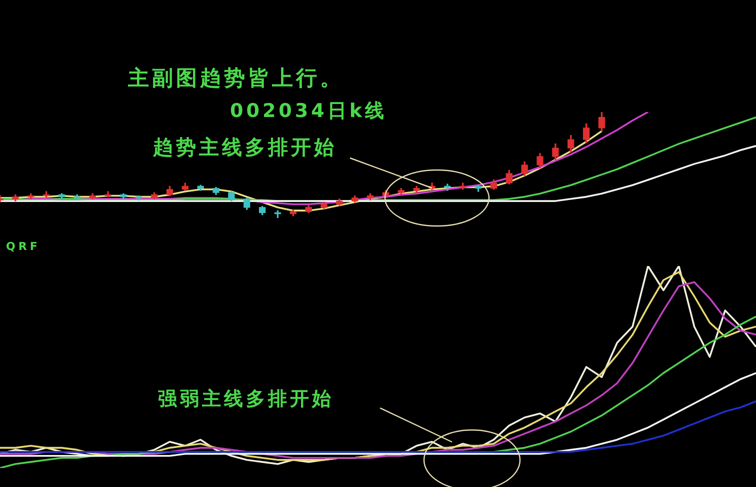  What do you see at coordinates (23, 246) in the screenshot?
I see `chart-title: QRF` at bounding box center [23, 246].